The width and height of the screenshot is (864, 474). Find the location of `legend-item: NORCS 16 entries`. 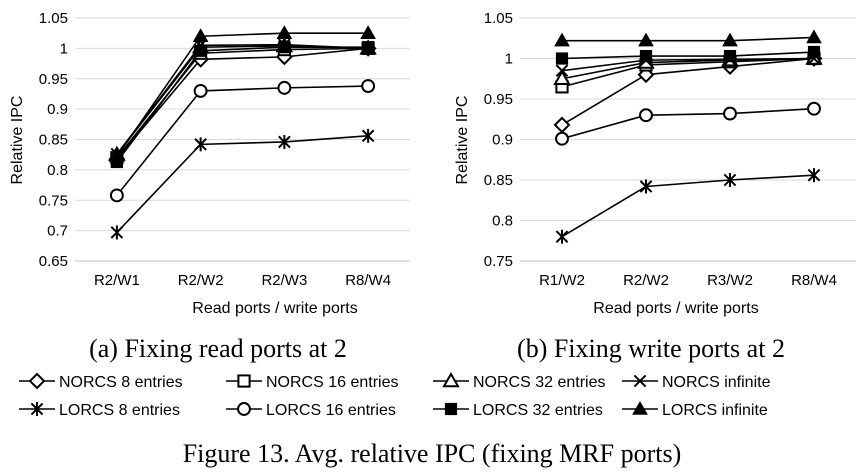

legend-item: NORCS 16 entries is located at coordinates (312, 382).